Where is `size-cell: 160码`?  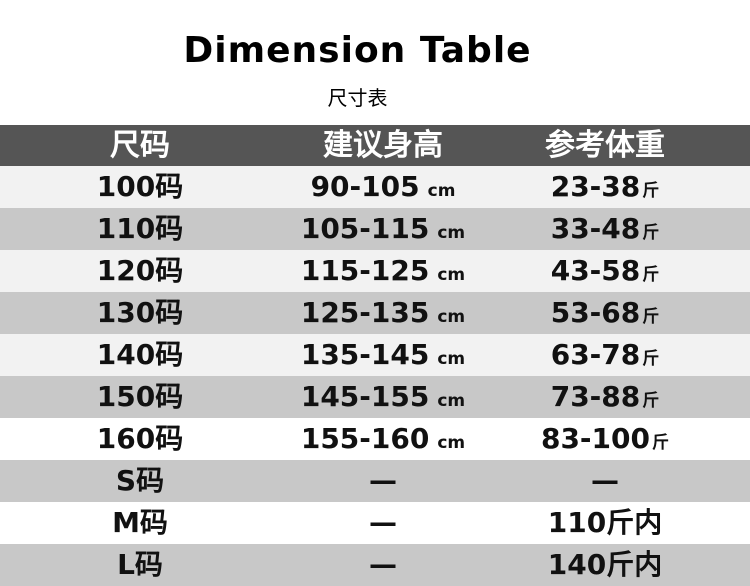 size-cell: 160码 is located at coordinates (140, 438).